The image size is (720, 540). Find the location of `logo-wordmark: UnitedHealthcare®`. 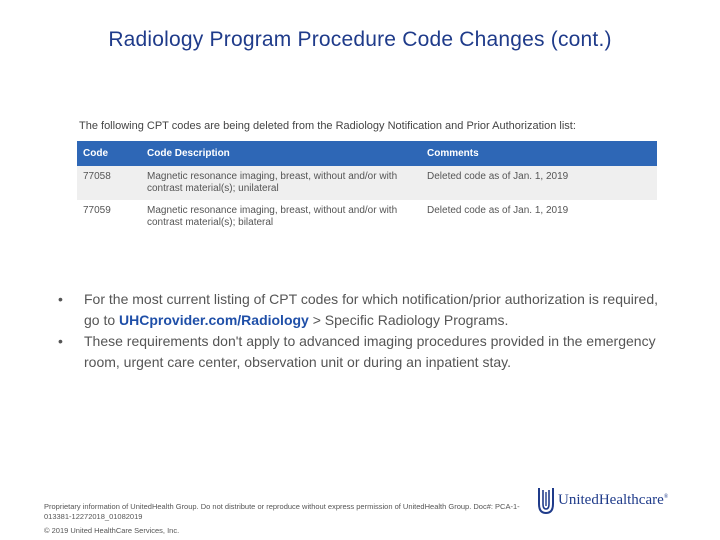

logo-wordmark: UnitedHealthcare® is located at coordinates (613, 500).